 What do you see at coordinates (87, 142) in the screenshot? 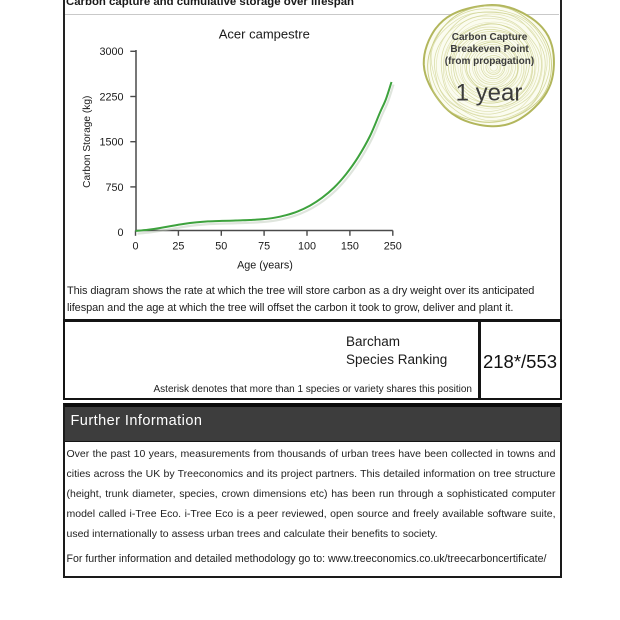
I see `svg-text: Carbon Storage (kg)` at bounding box center [87, 142].